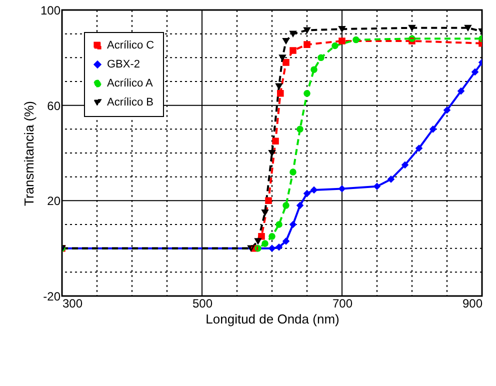 The height and width of the screenshot is (386, 496). Describe the element at coordinates (28, 153) in the screenshot. I see `y-axis-title: Transmitancia (%)` at that location.